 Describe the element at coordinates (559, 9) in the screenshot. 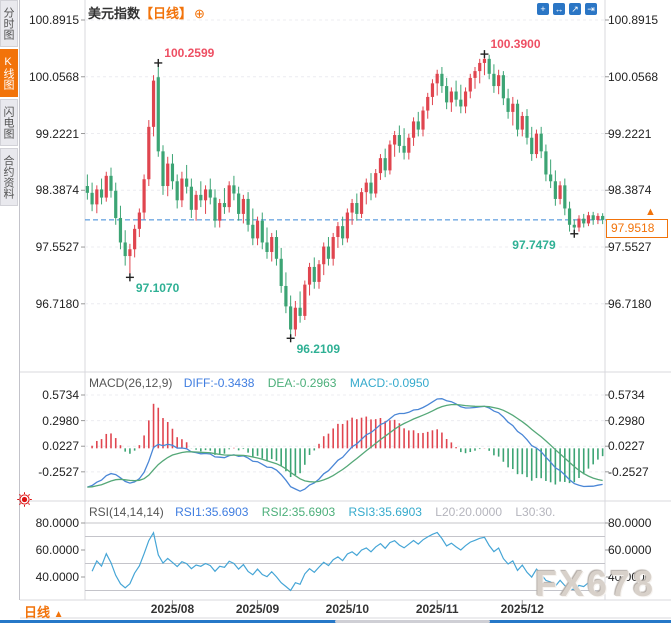

I see `fit-horizontal-icon: ↔` at that location.